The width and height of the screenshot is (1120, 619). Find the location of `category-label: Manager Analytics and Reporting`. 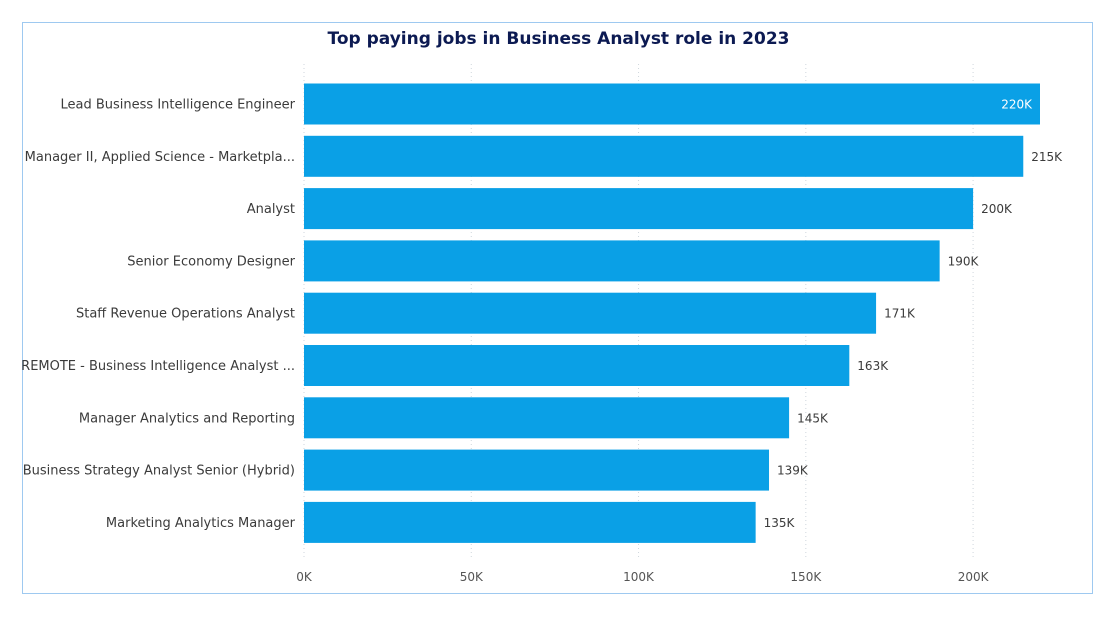

category-label: Manager Analytics and Reporting is located at coordinates (187, 418).